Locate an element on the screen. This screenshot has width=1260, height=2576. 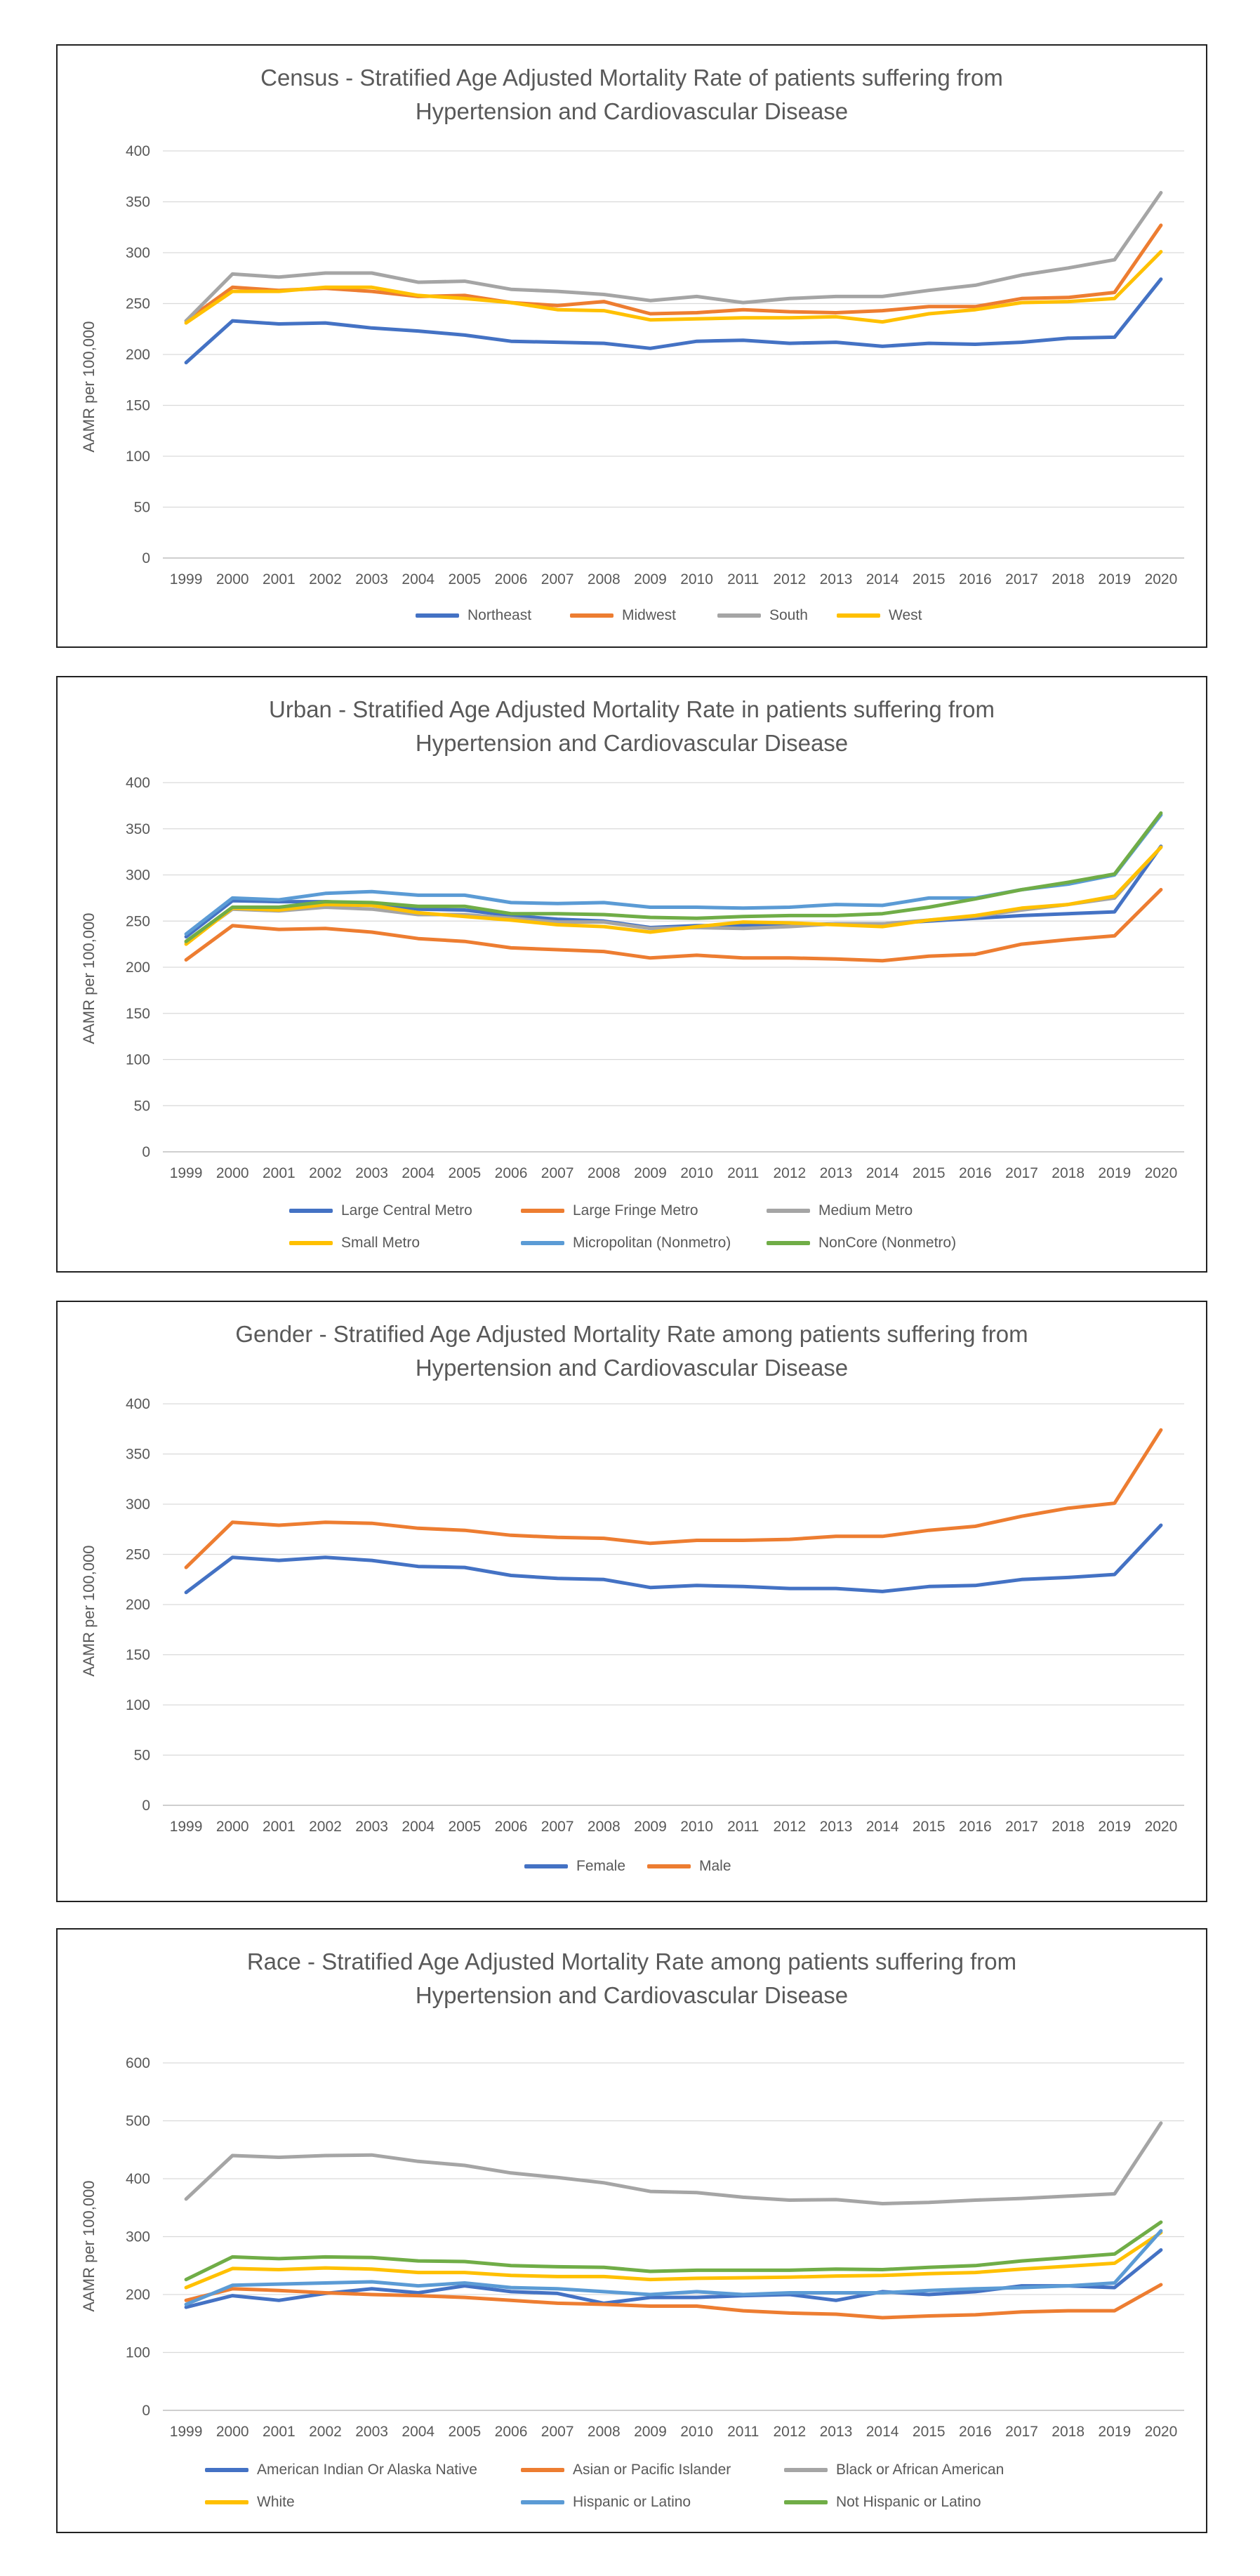
legend-label: Large Fringe Metro is located at coordinates (635, 1211).